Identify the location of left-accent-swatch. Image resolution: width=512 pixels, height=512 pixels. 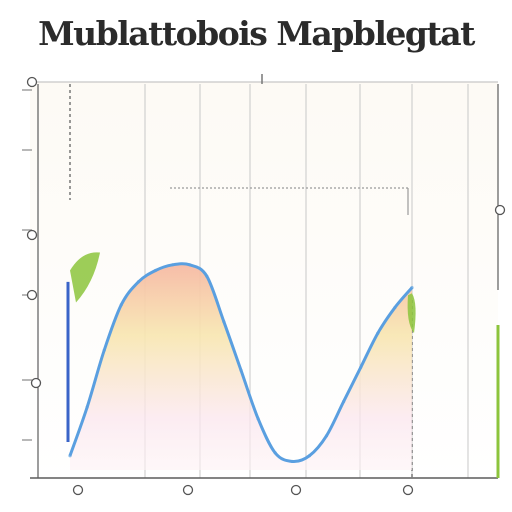
(85, 277).